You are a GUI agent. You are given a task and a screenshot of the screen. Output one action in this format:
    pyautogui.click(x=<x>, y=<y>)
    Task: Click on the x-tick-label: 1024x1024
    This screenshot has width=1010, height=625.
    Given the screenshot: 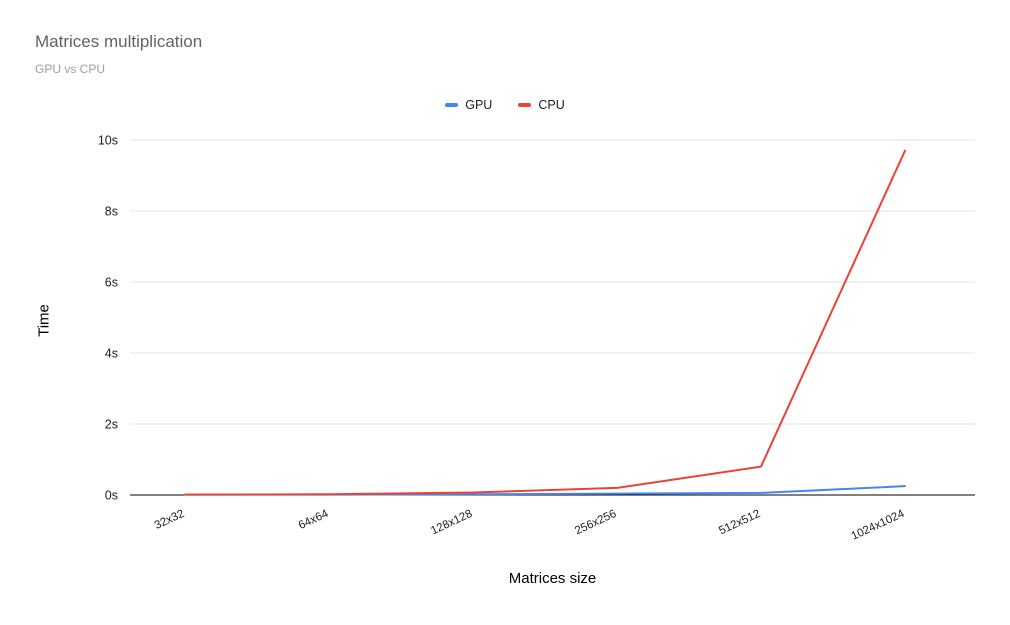 What is the action you would take?
    pyautogui.click(x=878, y=525)
    